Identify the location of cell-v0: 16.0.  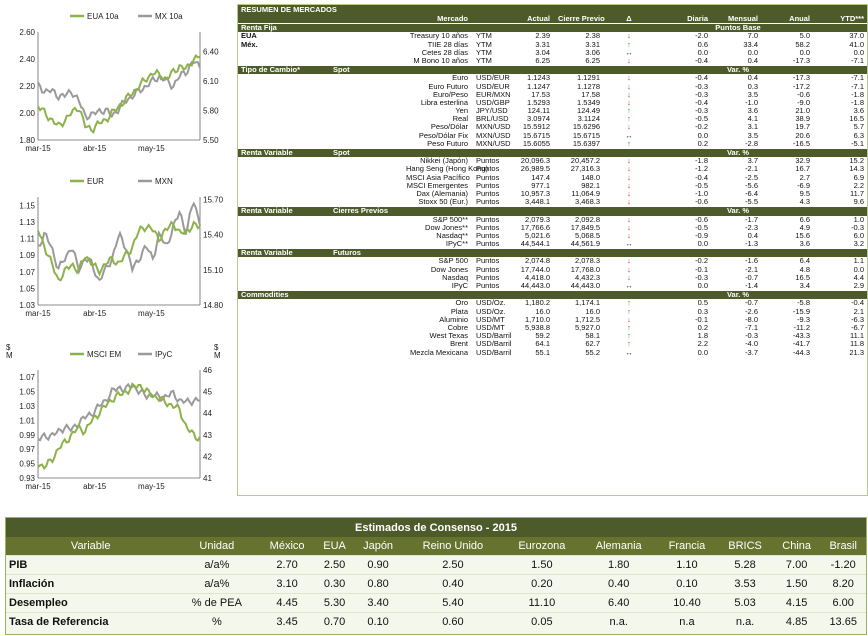
(542, 311).